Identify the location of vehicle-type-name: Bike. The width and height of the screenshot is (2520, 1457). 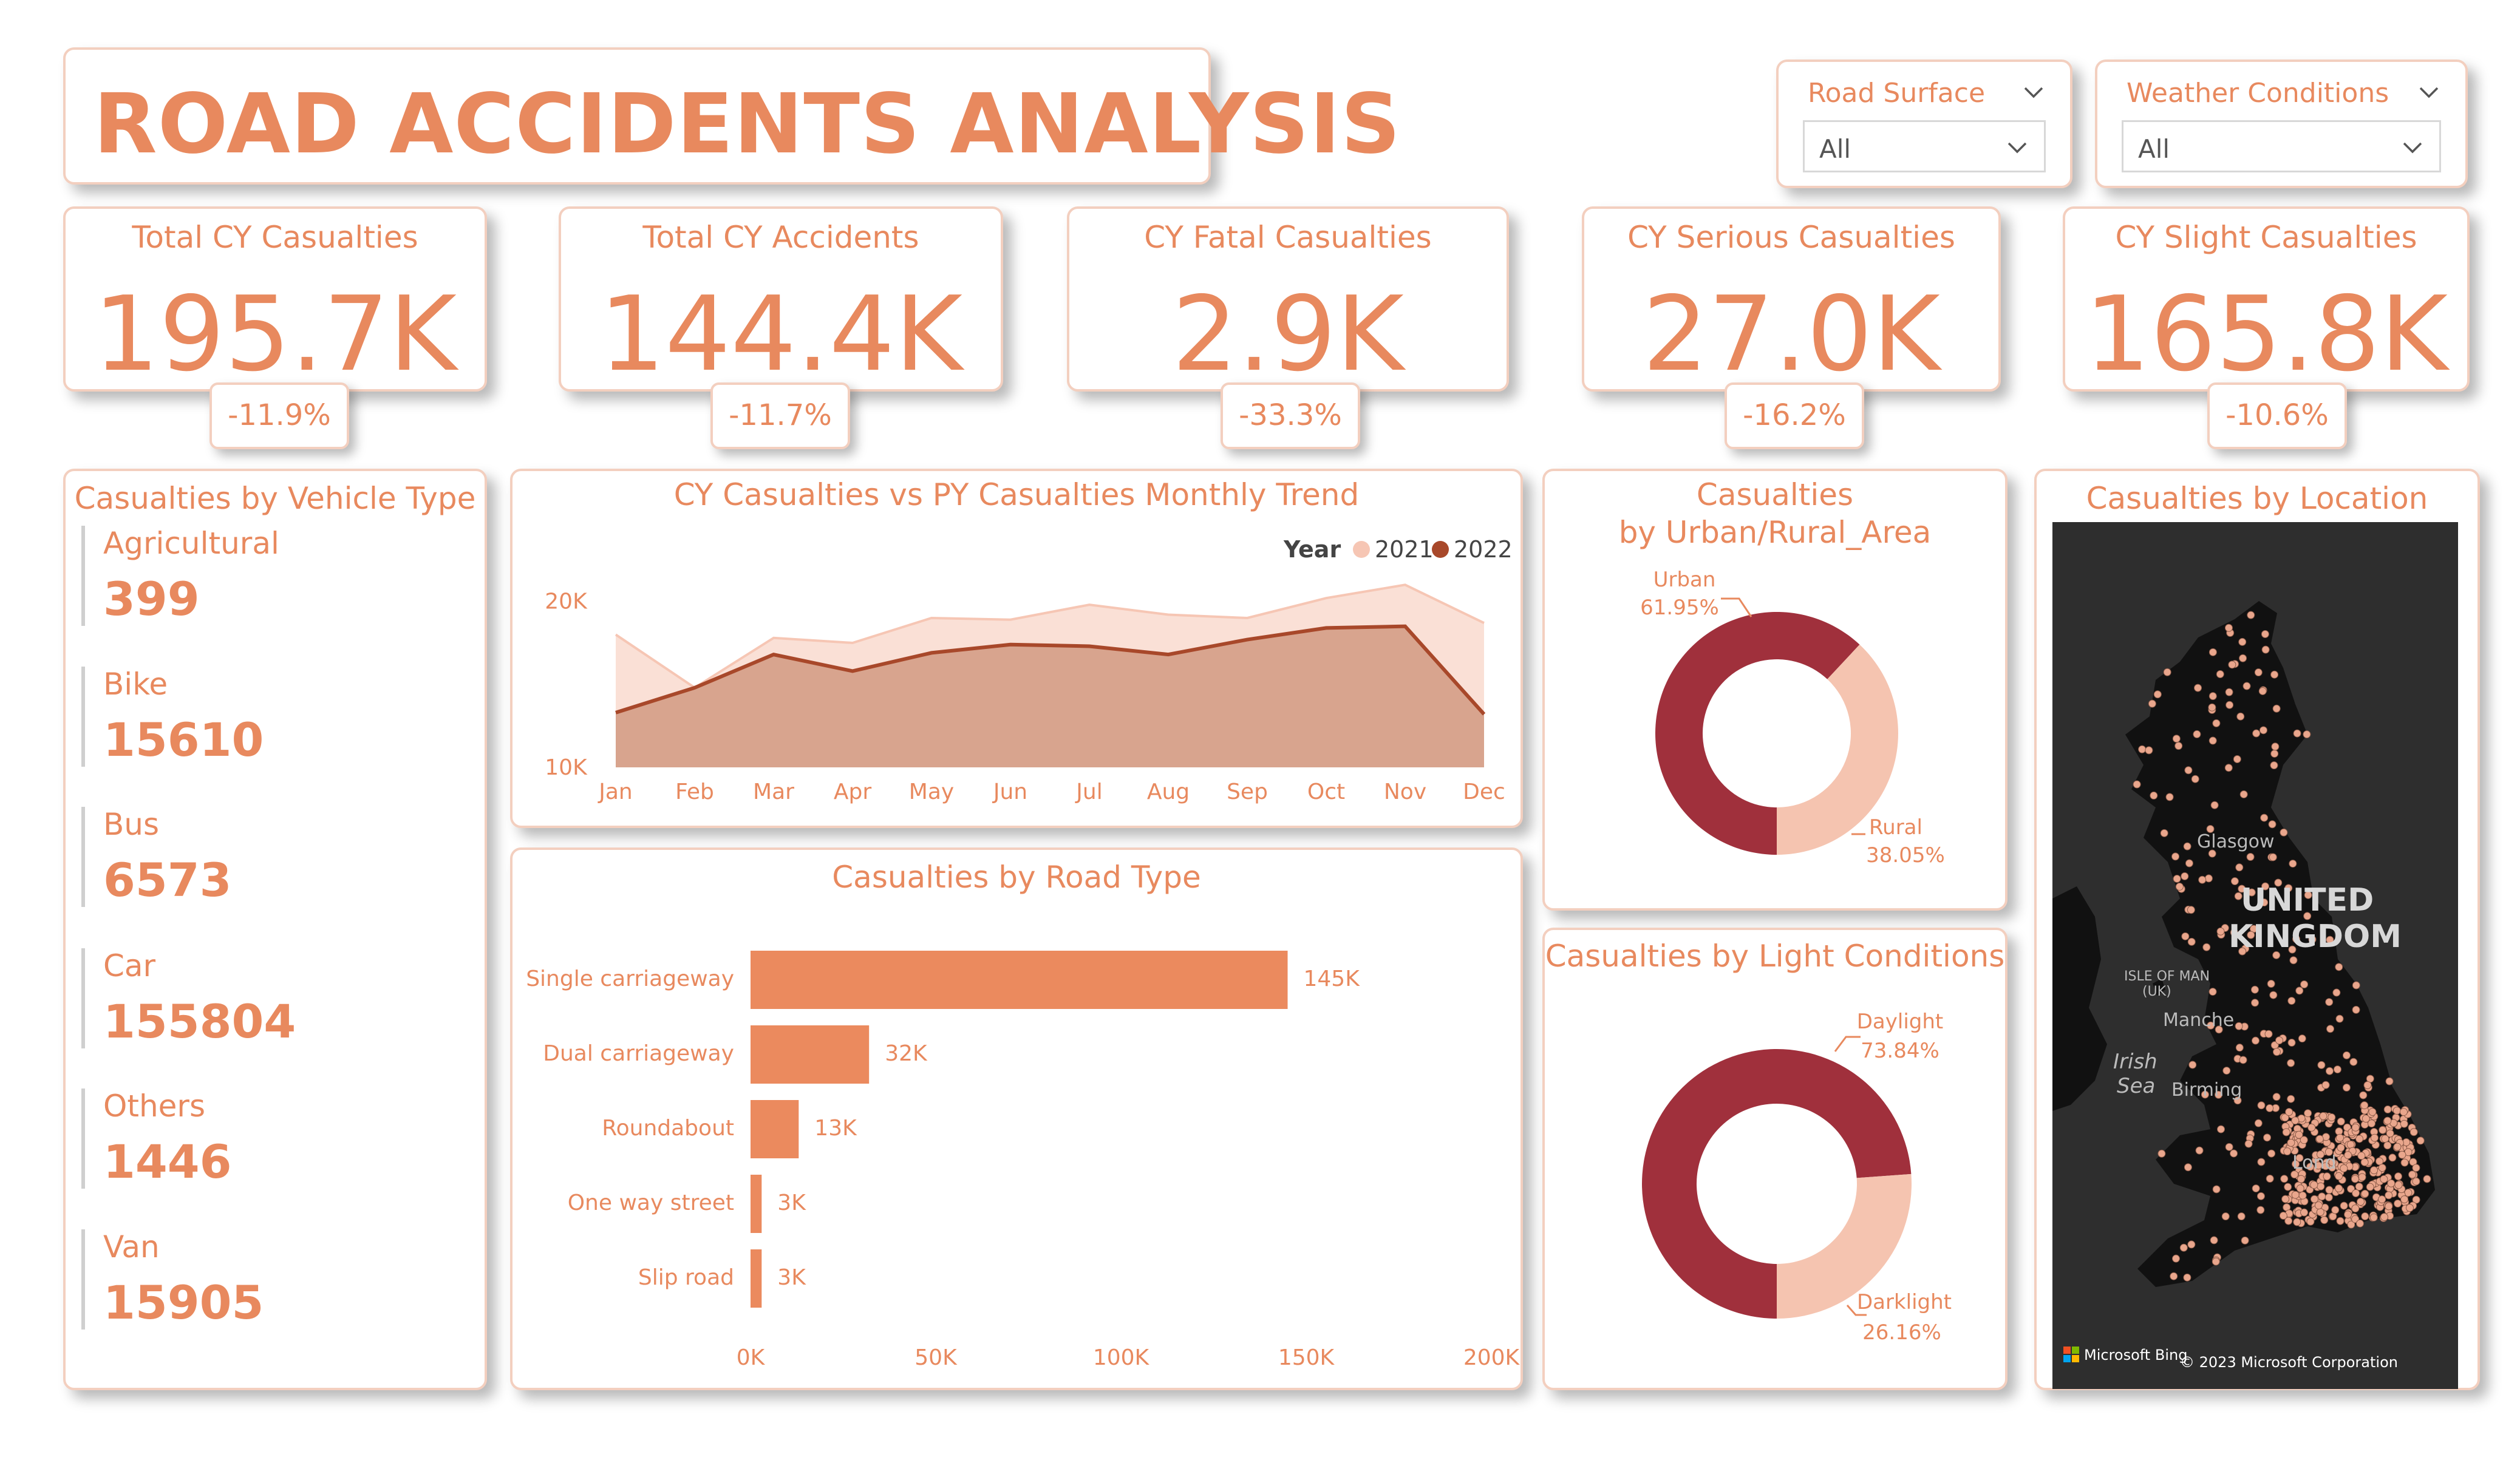
(135, 684).